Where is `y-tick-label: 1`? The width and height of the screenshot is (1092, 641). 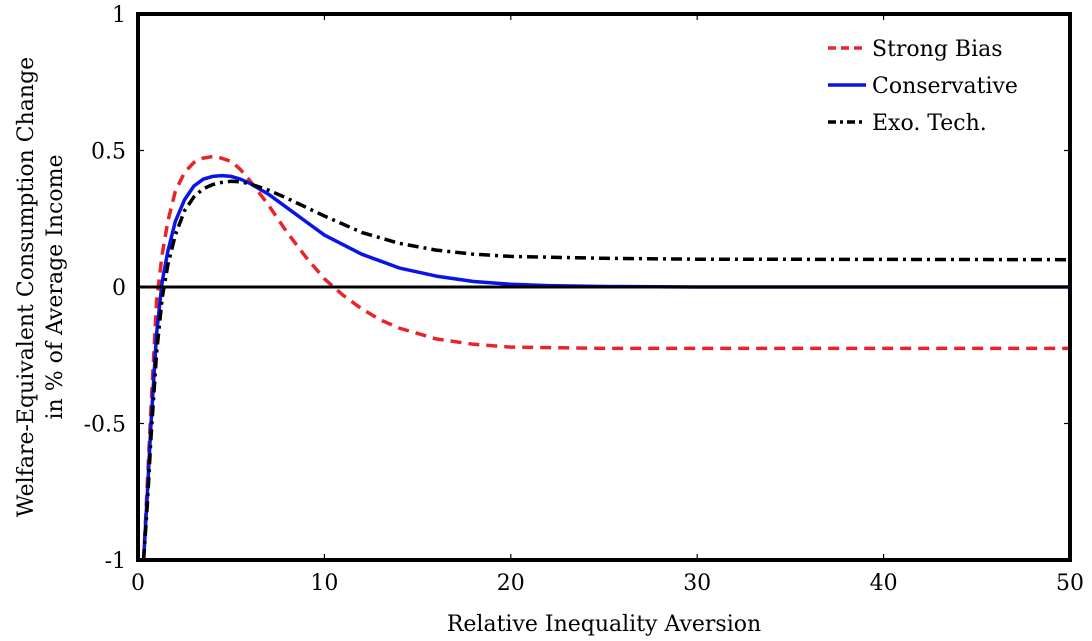
y-tick-label: 1 is located at coordinates (119, 15).